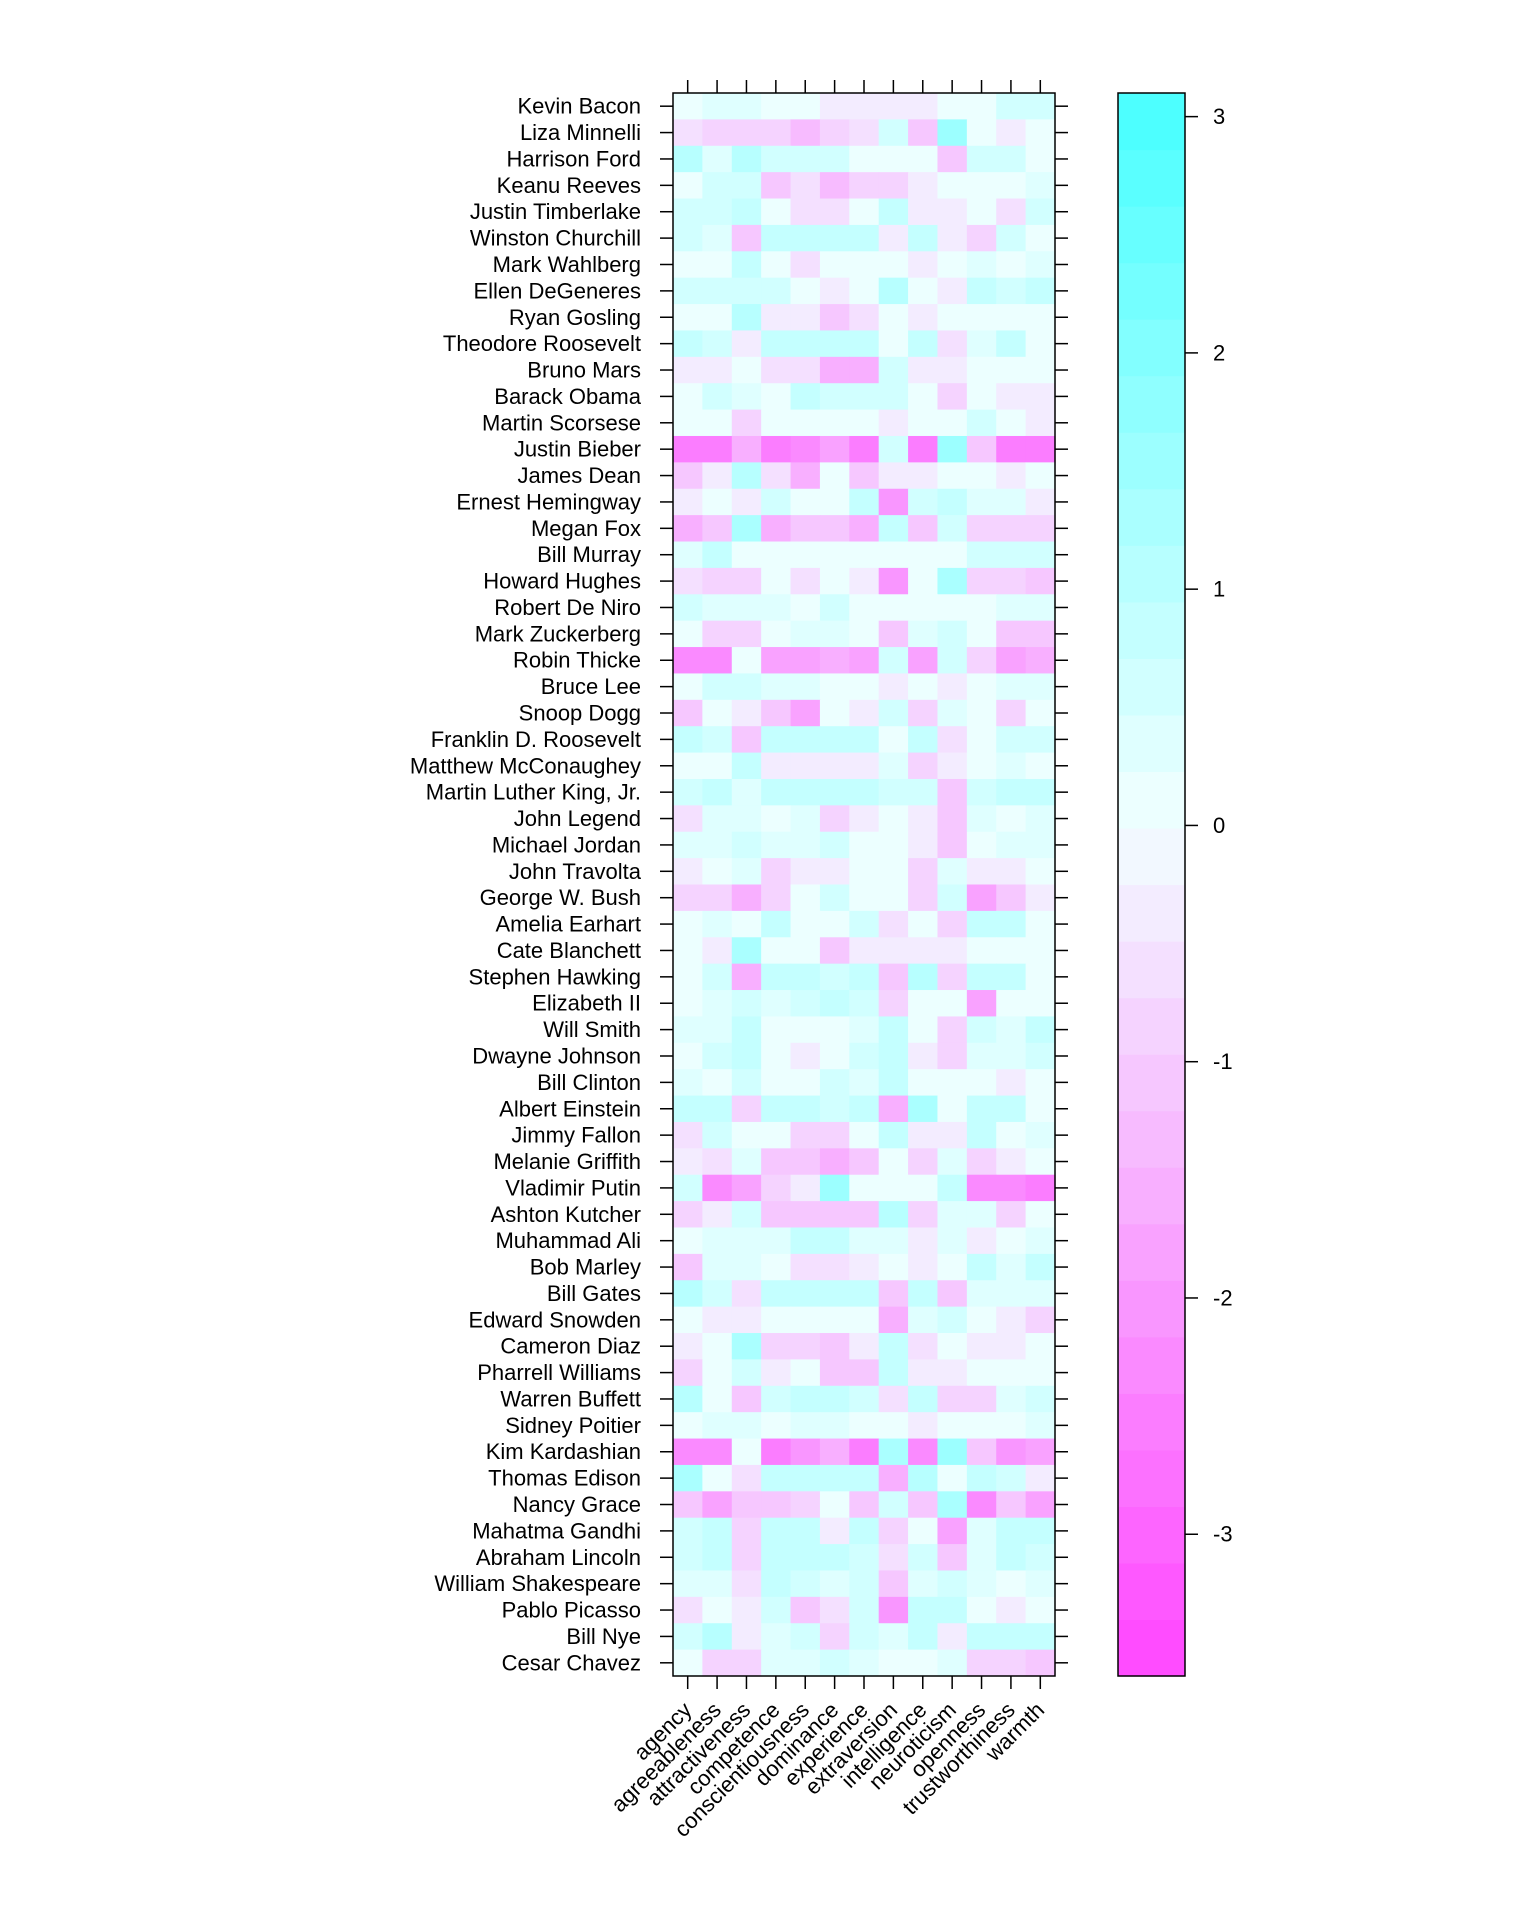 The height and width of the screenshot is (1920, 1536). I want to click on row-label: Bill Murray, so click(589, 554).